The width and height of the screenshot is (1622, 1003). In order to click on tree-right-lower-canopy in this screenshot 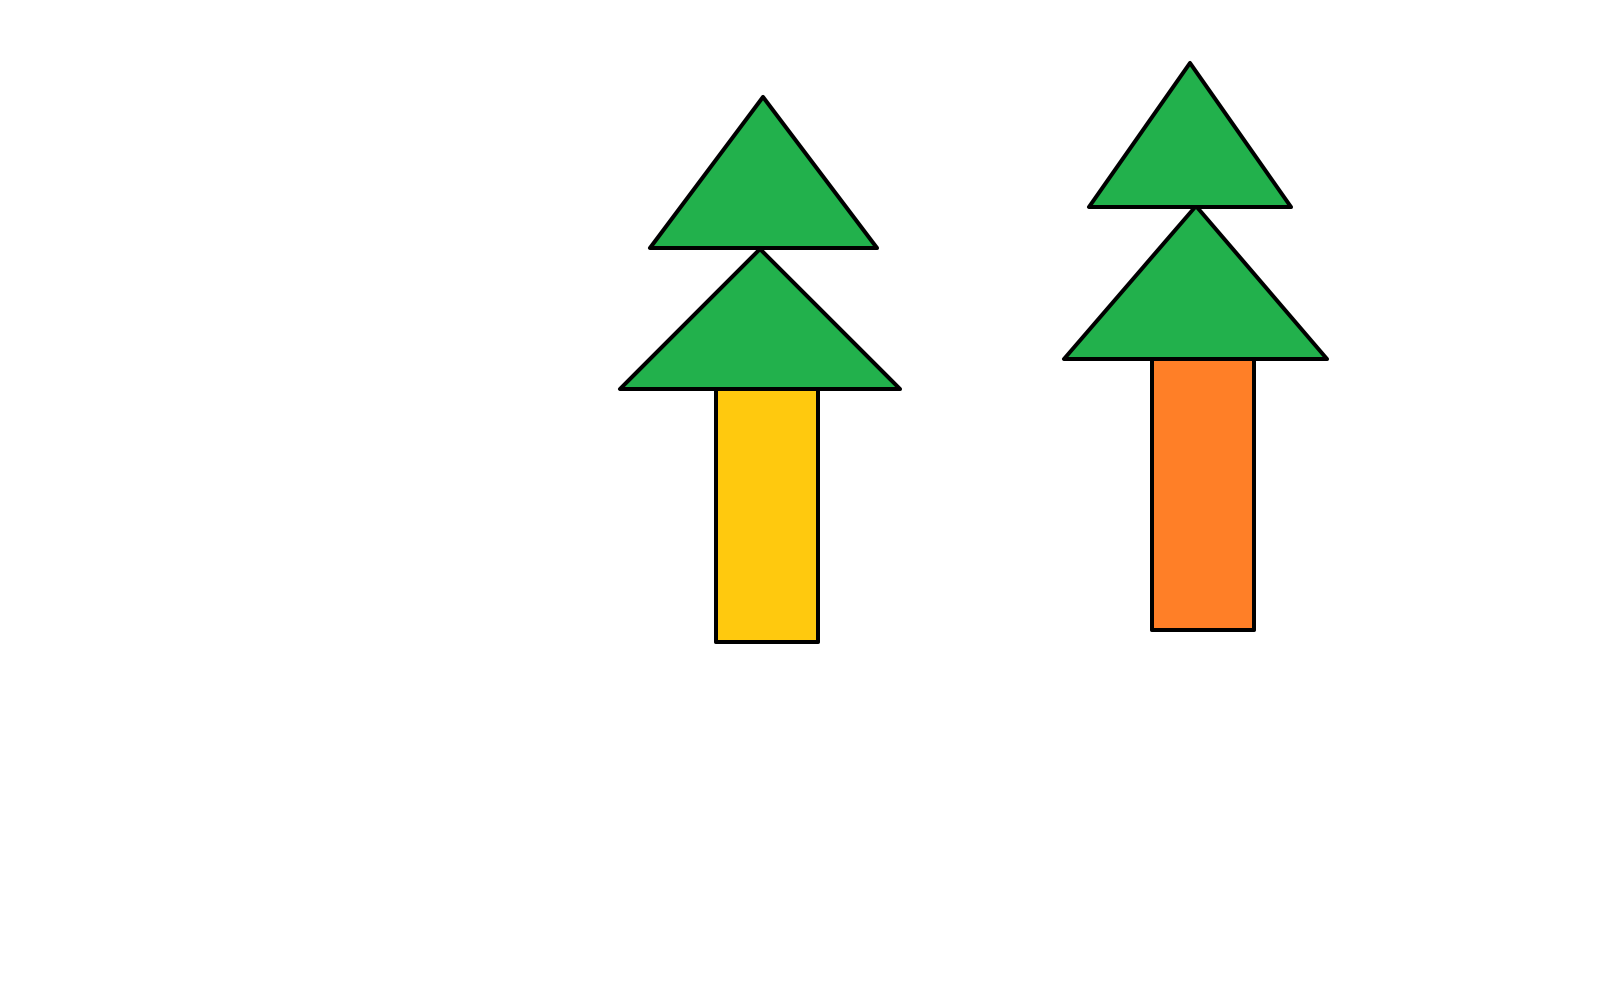, I will do `click(1195, 282)`.